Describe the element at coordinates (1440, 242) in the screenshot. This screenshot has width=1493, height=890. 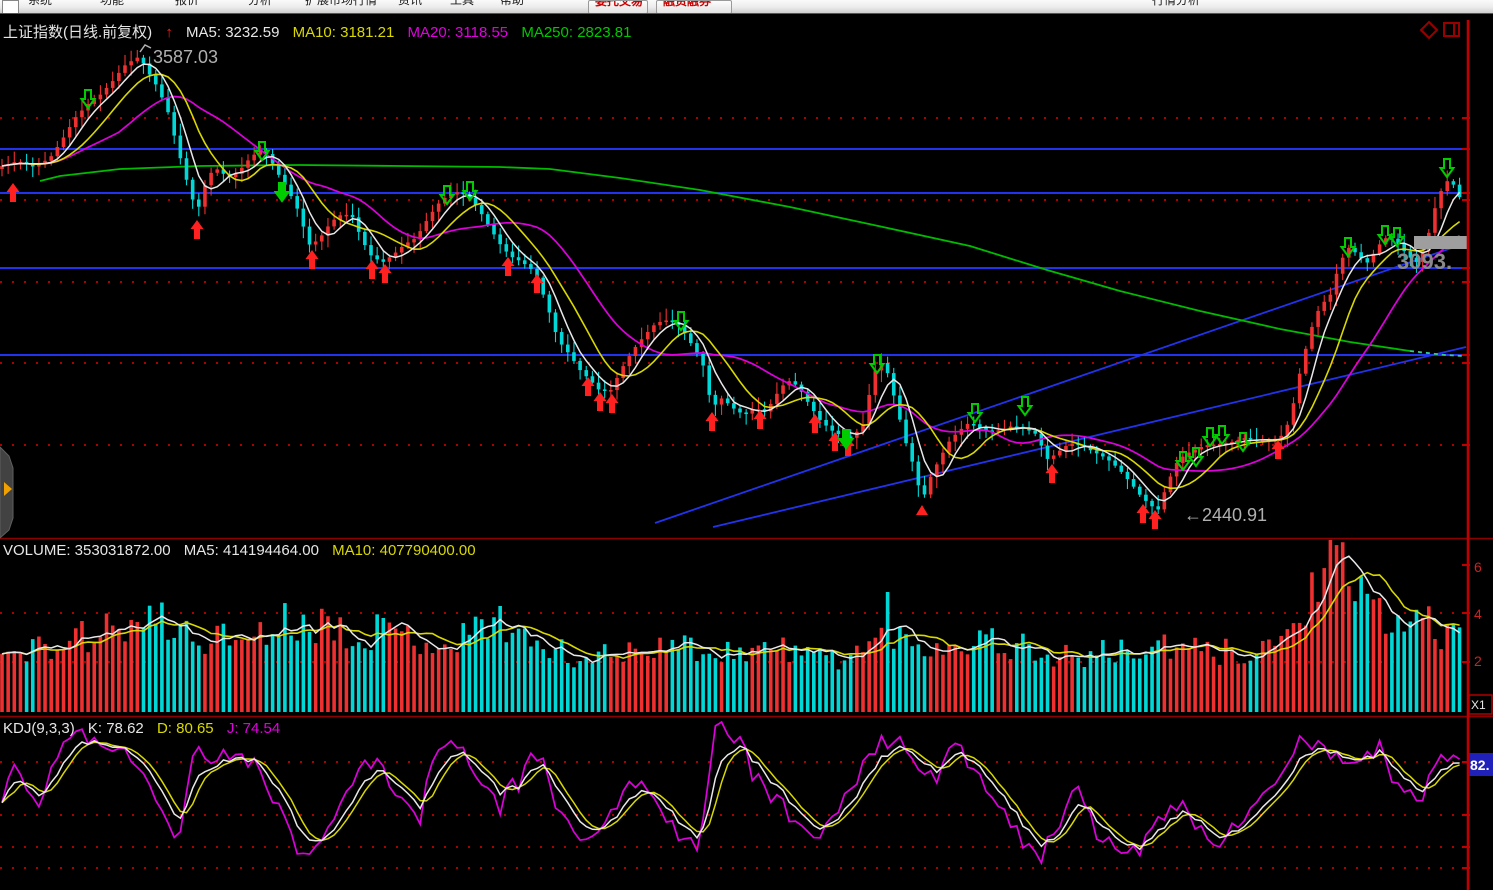
I see `price-tag-box` at that location.